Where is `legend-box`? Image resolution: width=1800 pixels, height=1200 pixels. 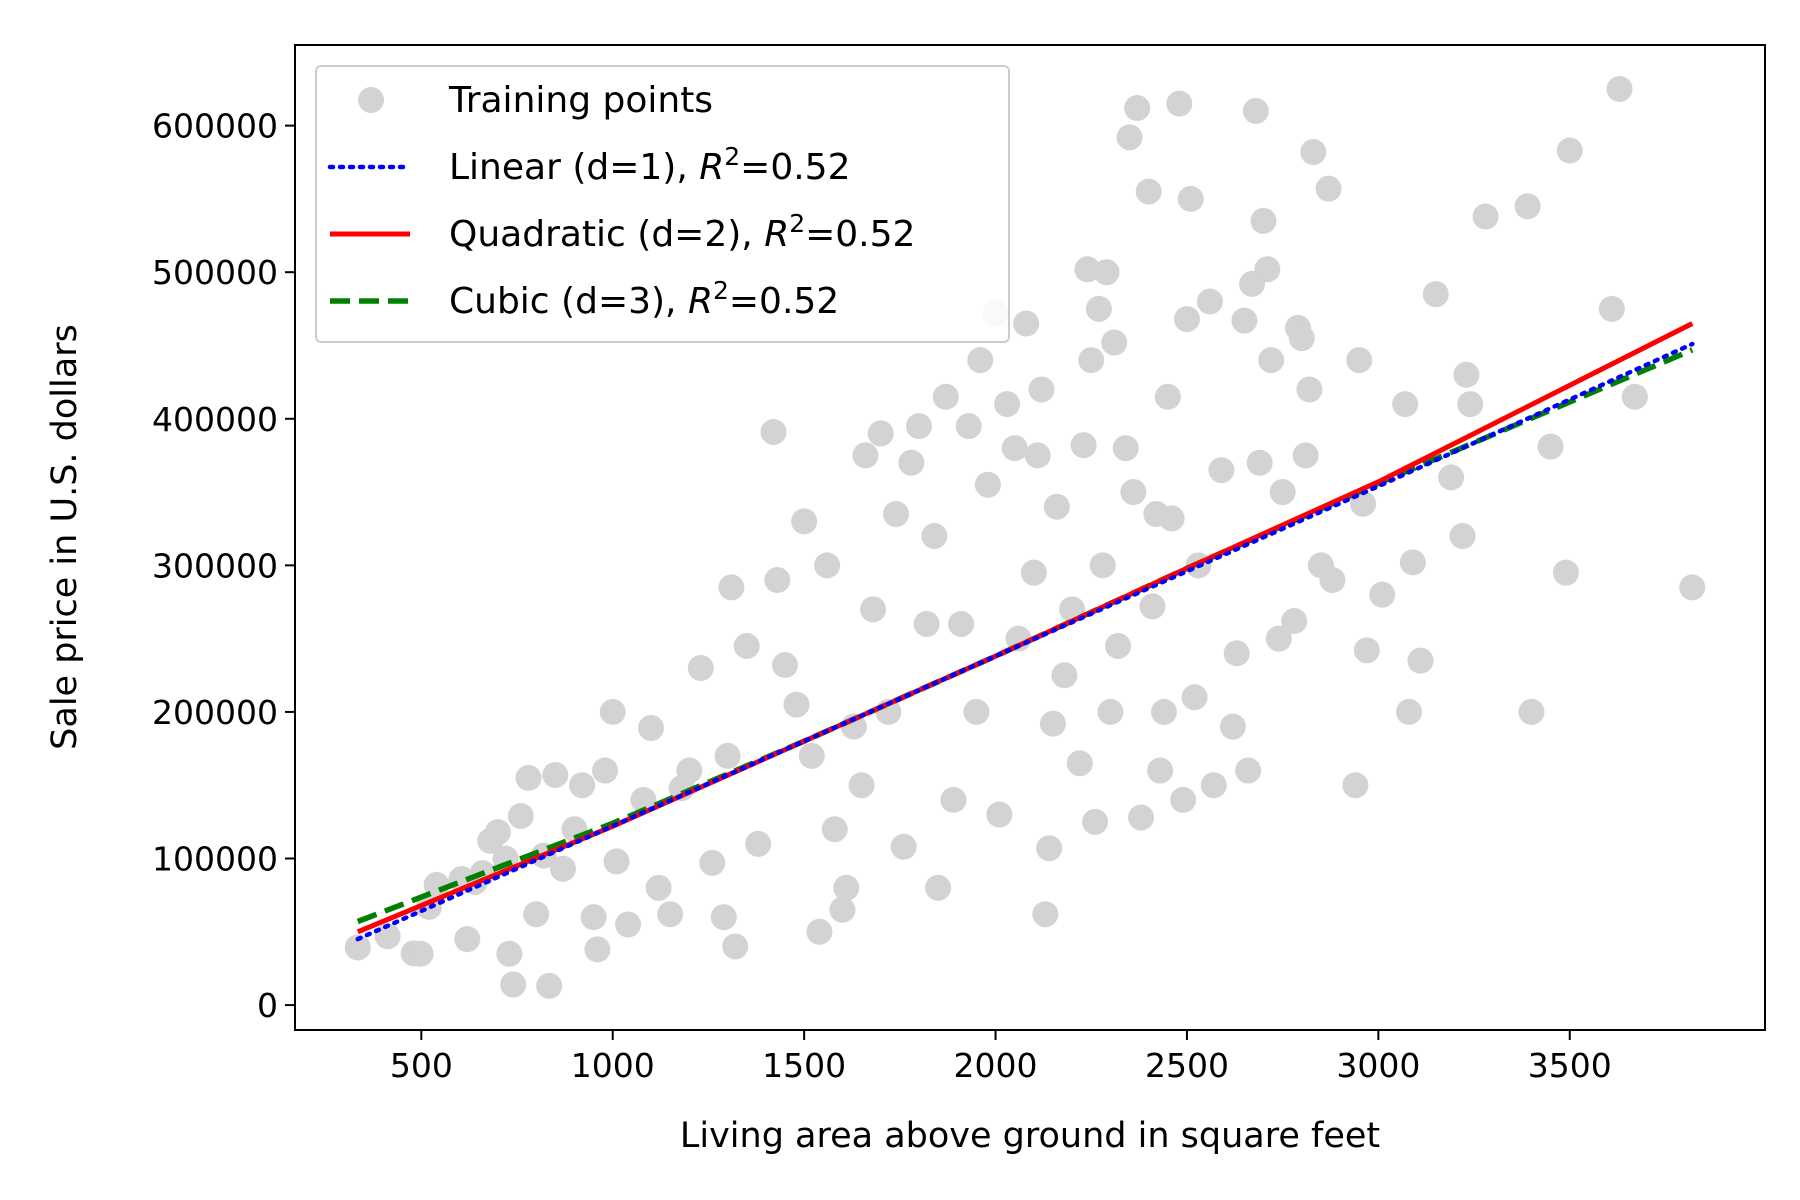 legend-box is located at coordinates (662, 204).